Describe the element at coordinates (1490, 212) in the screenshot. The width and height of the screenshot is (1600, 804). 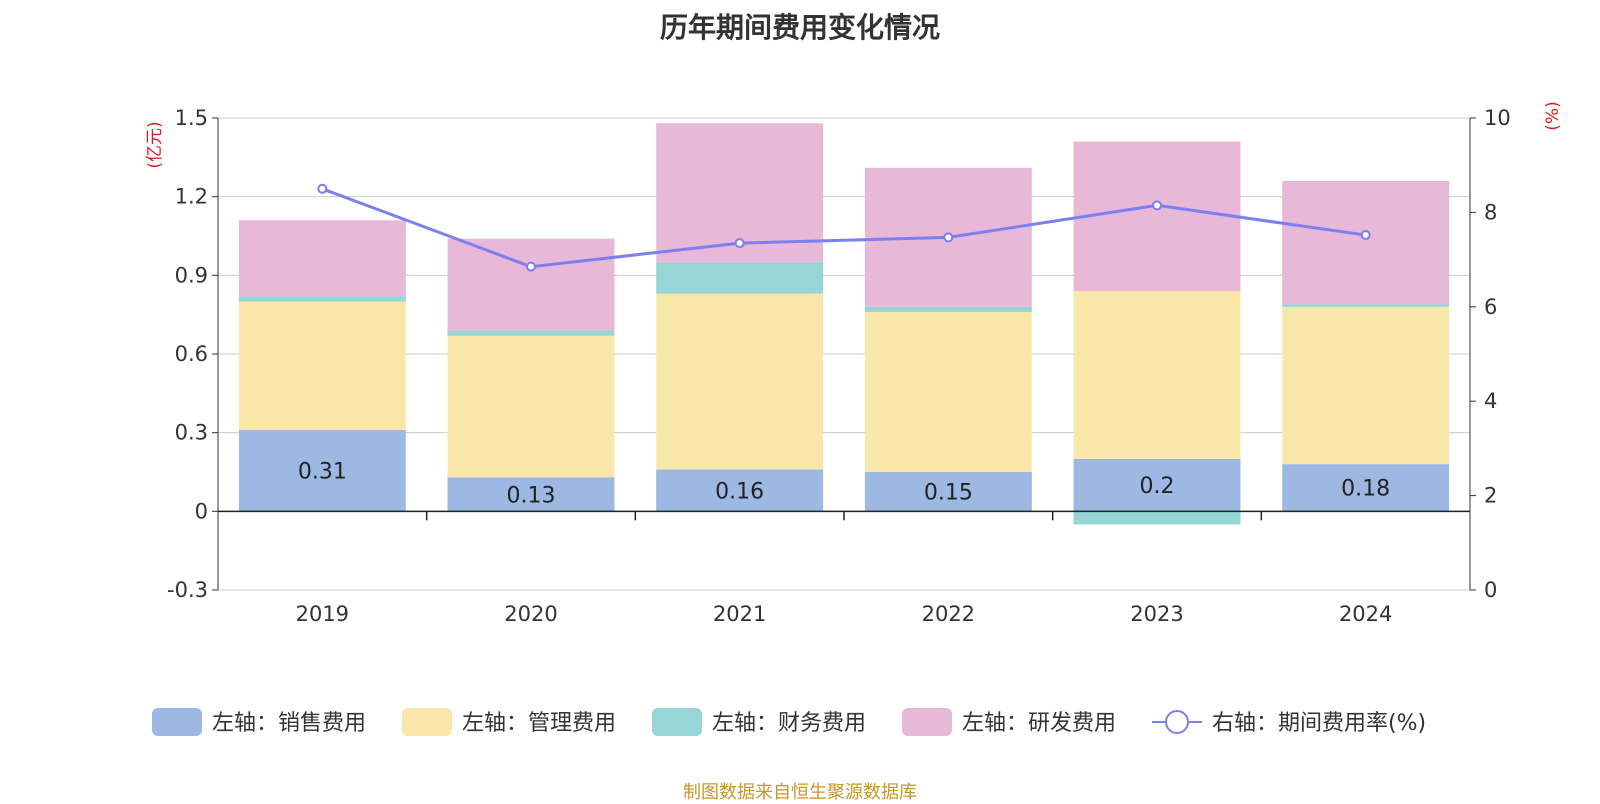
I see `right-axis-tick-label: 8` at that location.